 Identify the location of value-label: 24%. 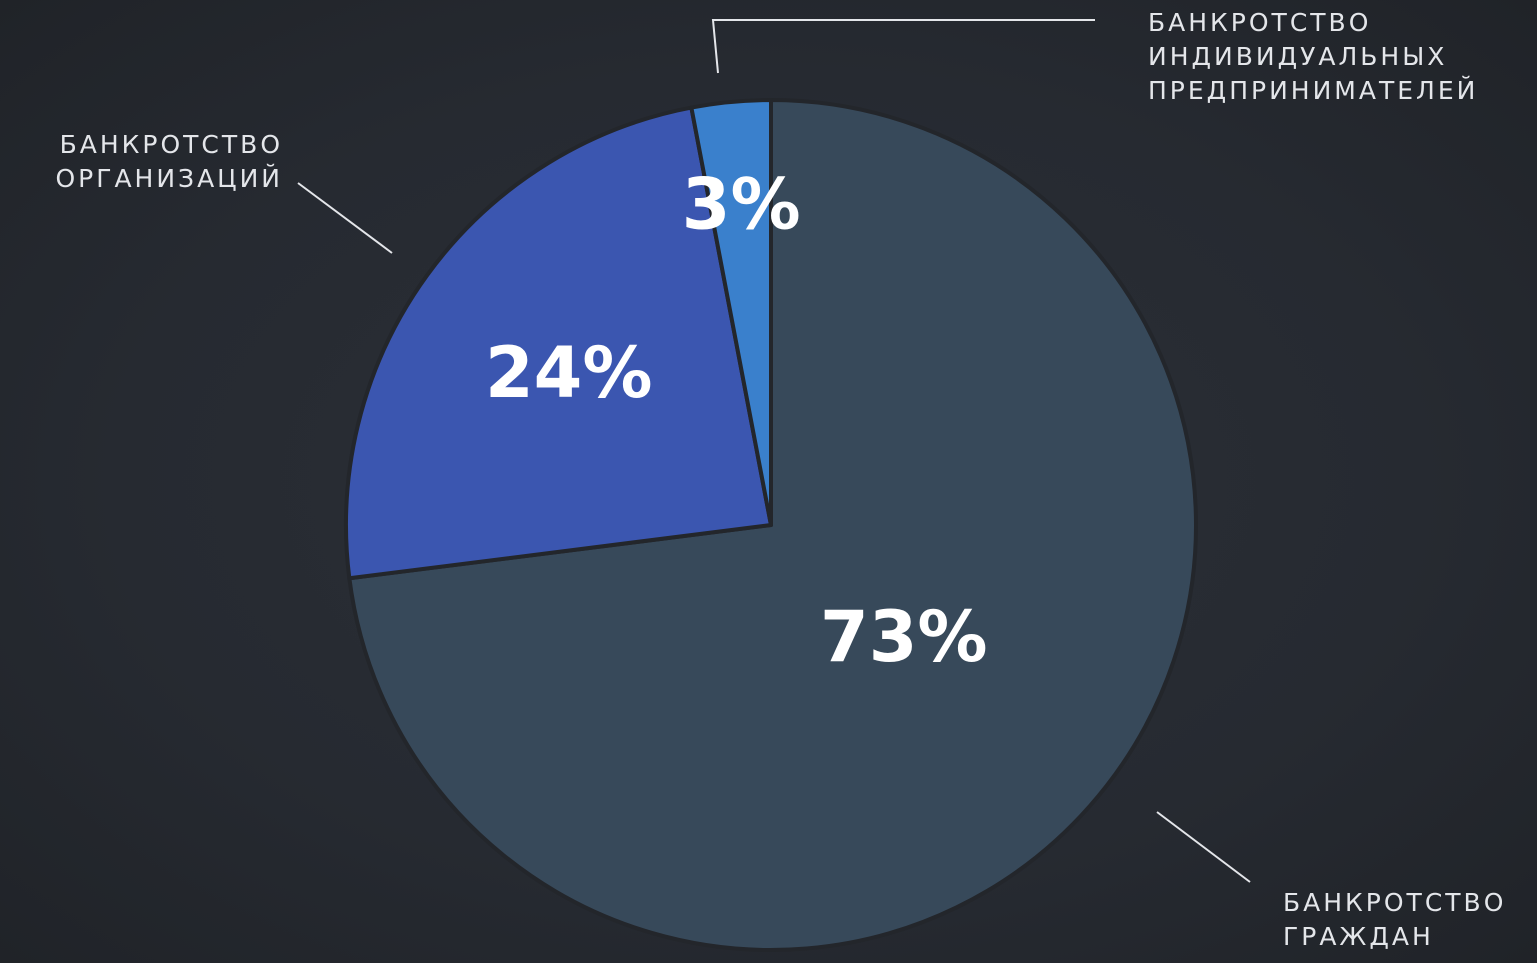
(569, 373).